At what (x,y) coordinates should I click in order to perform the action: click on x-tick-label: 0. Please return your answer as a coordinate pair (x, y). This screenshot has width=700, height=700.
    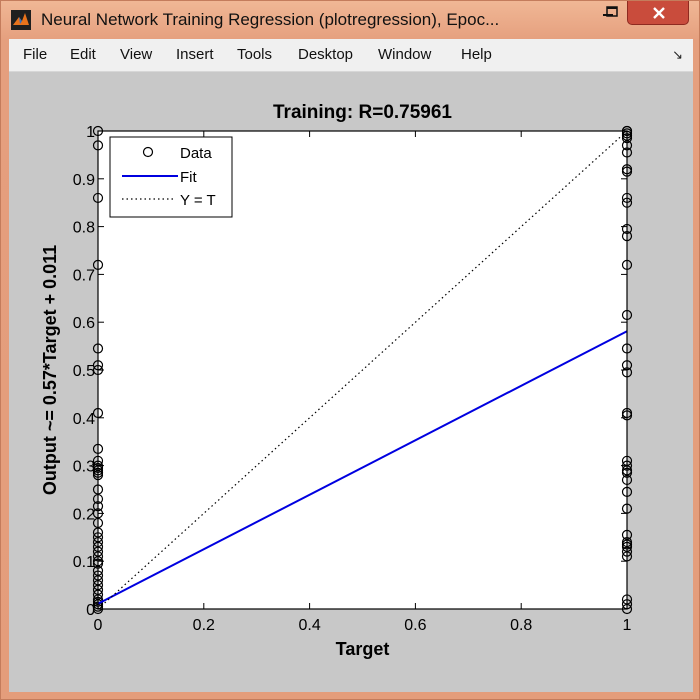
    Looking at the image, I should click on (98, 625).